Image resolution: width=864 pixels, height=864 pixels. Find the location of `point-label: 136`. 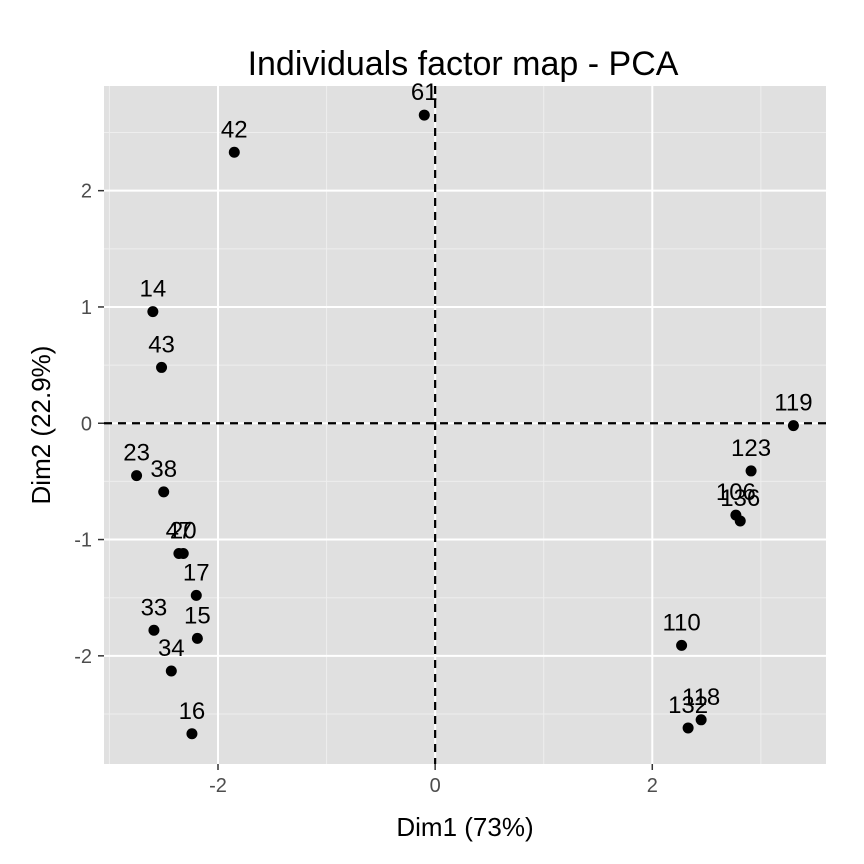

point-label: 136 is located at coordinates (740, 498).